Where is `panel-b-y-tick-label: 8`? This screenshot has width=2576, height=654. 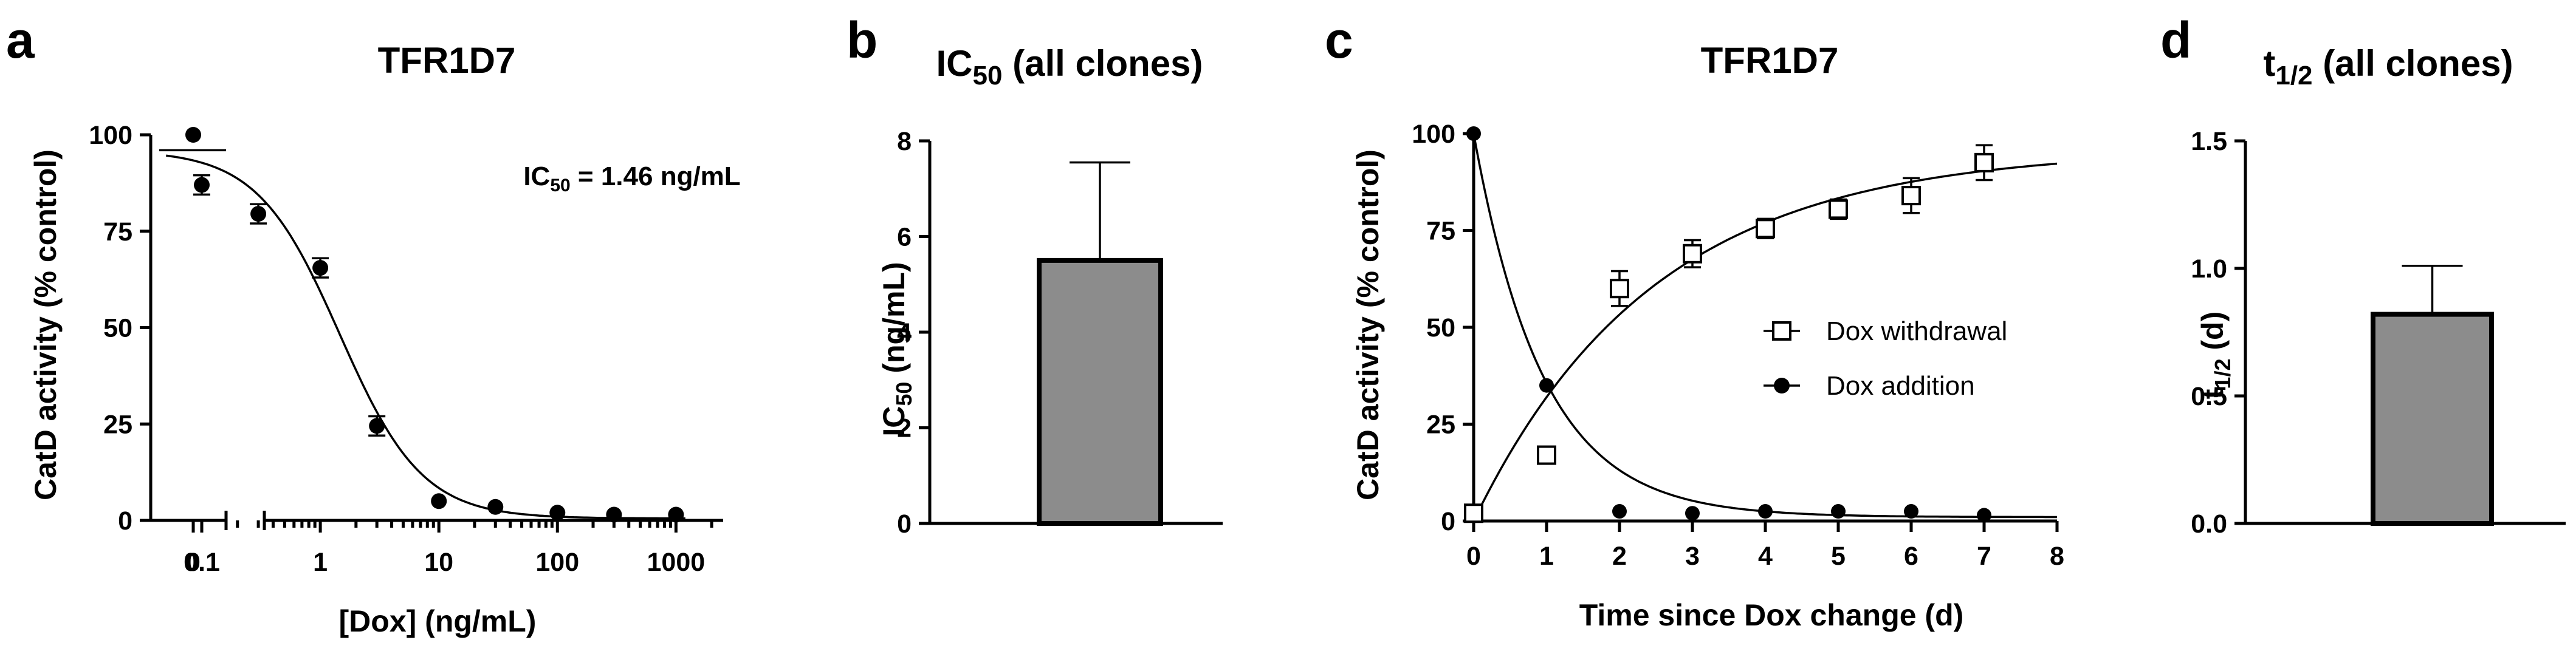 panel-b-y-tick-label: 8 is located at coordinates (904, 142).